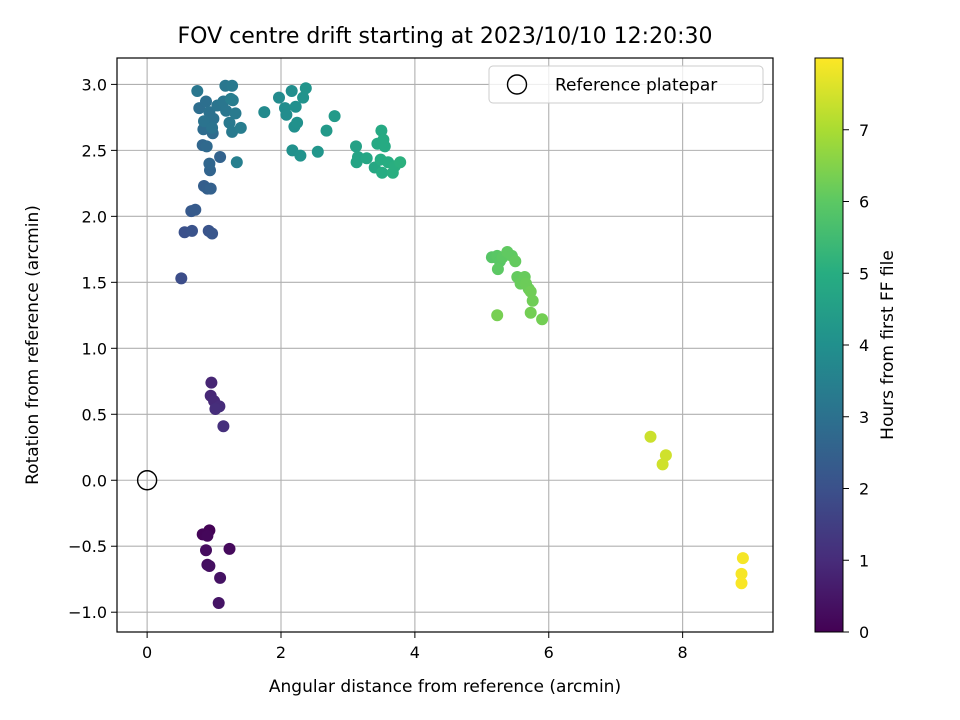 The width and height of the screenshot is (960, 720). What do you see at coordinates (147, 652) in the screenshot?
I see `x-tick-label: 0` at bounding box center [147, 652].